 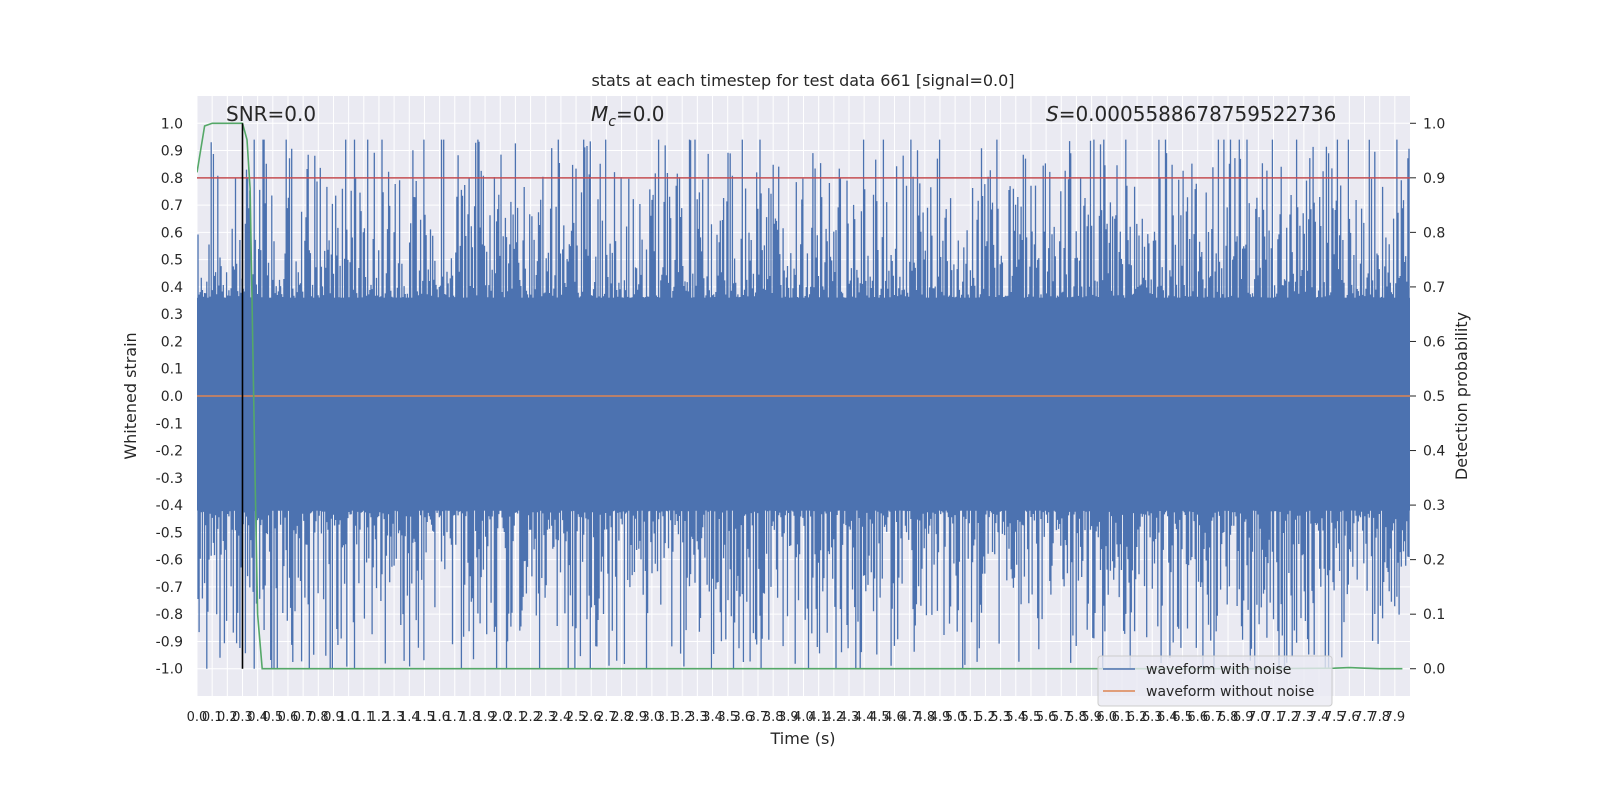 I want to click on legend-label-clean: waveform without noise, so click(x=1230, y=692).